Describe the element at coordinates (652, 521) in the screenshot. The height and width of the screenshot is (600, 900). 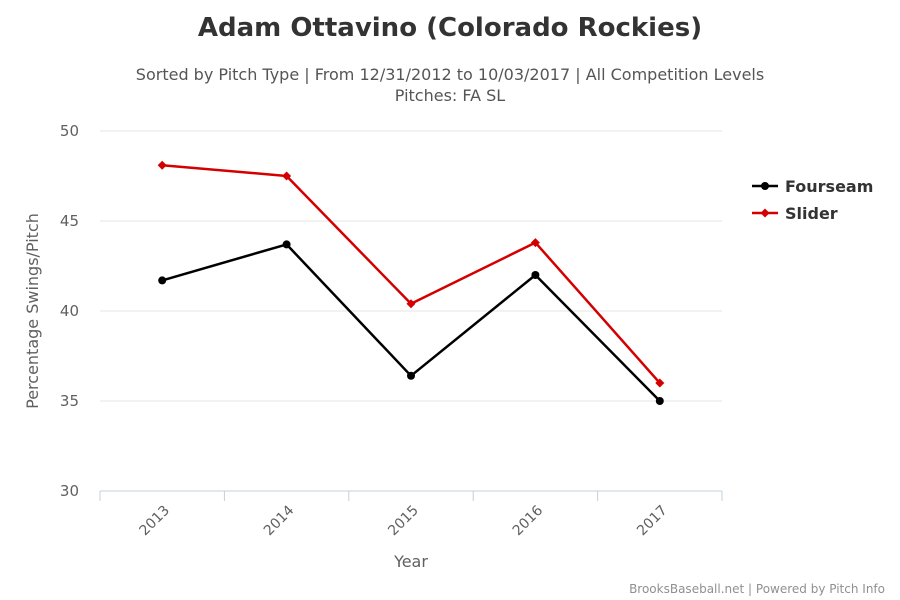
I see `x-tick-label: 2017` at that location.